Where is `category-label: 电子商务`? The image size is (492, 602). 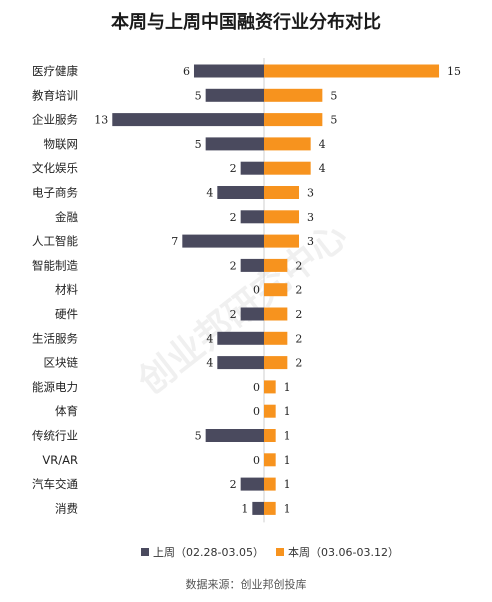 category-label: 电子商务 is located at coordinates (55, 193).